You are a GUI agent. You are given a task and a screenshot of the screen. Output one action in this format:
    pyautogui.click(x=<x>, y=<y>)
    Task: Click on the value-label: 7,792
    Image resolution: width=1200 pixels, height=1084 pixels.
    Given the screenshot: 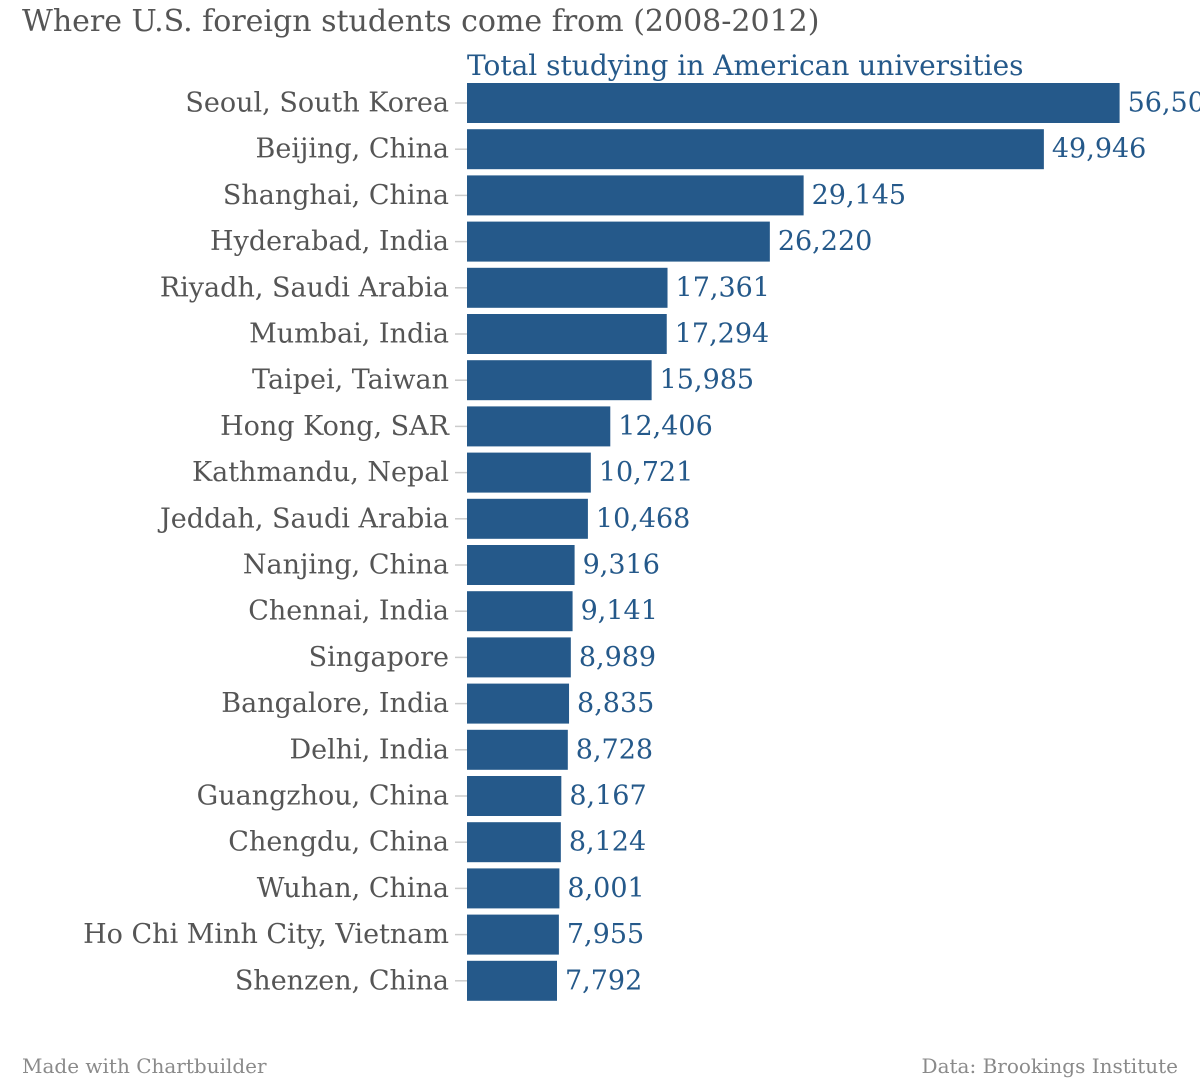 What is the action you would take?
    pyautogui.click(x=603, y=980)
    